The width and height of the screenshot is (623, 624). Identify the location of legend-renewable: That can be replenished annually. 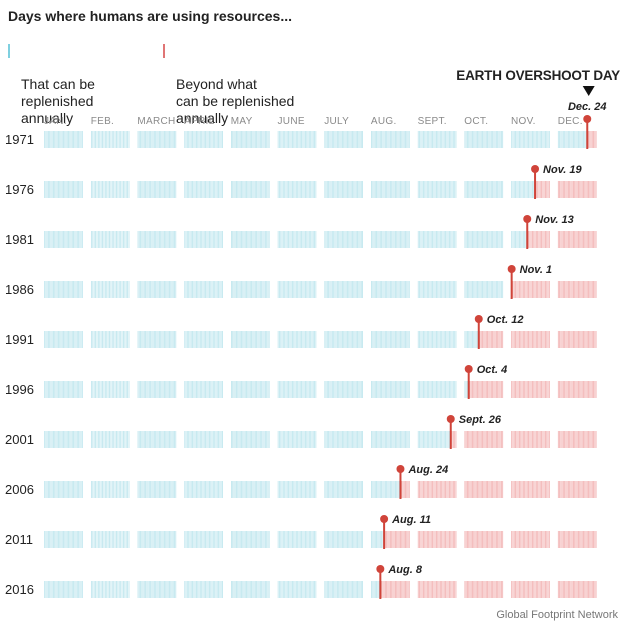
(51, 84).